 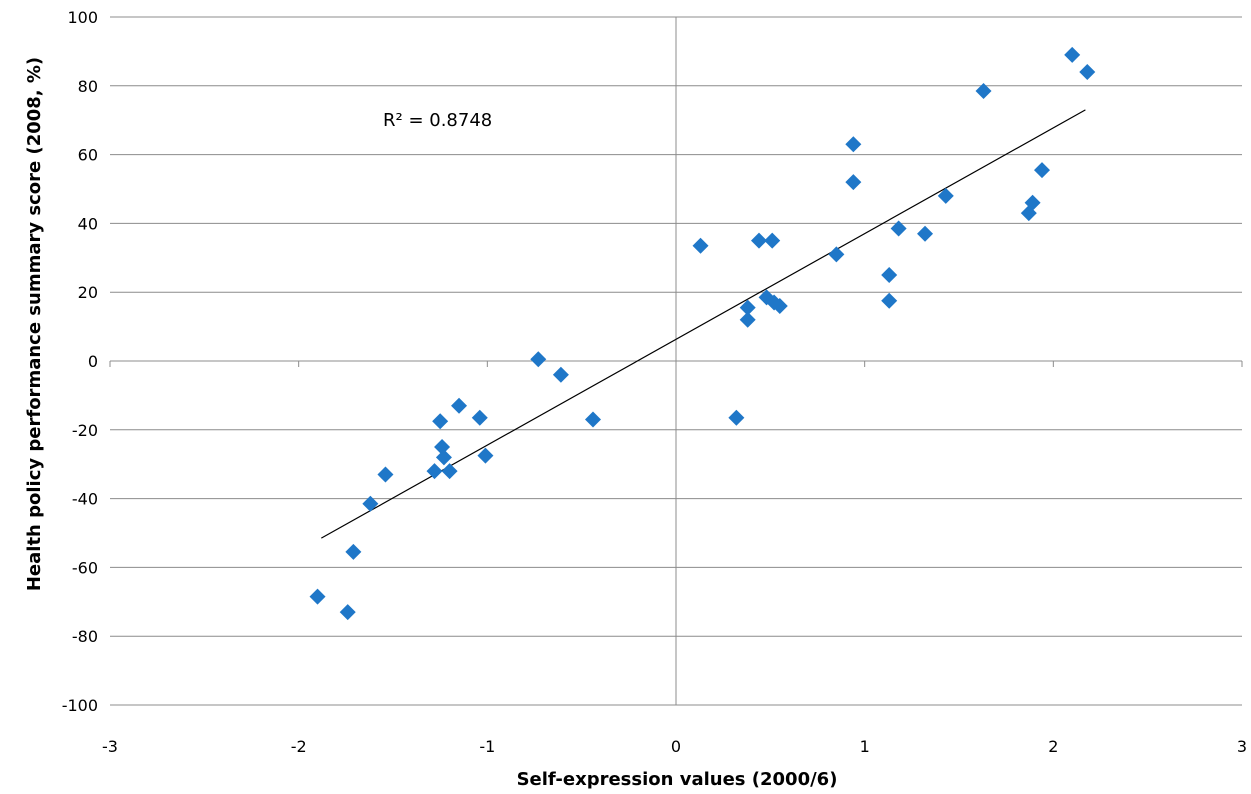 I want to click on y-tick-label: 100, so click(x=82, y=17).